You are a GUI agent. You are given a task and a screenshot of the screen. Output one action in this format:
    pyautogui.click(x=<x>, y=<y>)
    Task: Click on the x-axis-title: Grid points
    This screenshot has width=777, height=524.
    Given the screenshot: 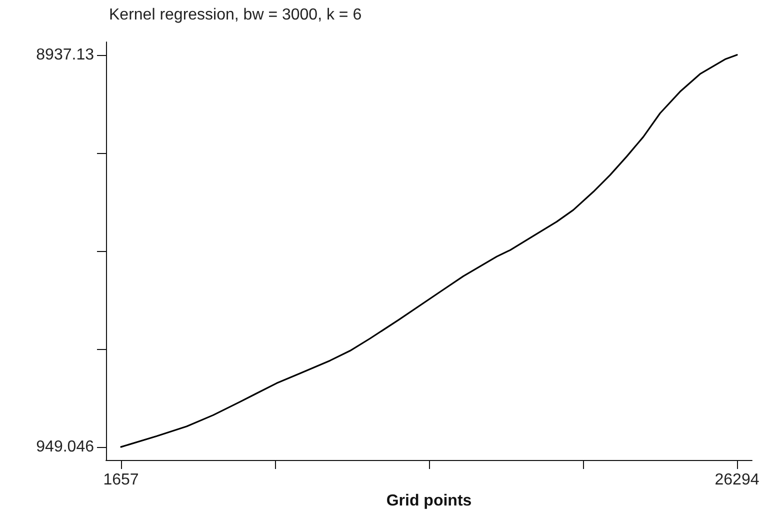 What is the action you would take?
    pyautogui.click(x=429, y=501)
    